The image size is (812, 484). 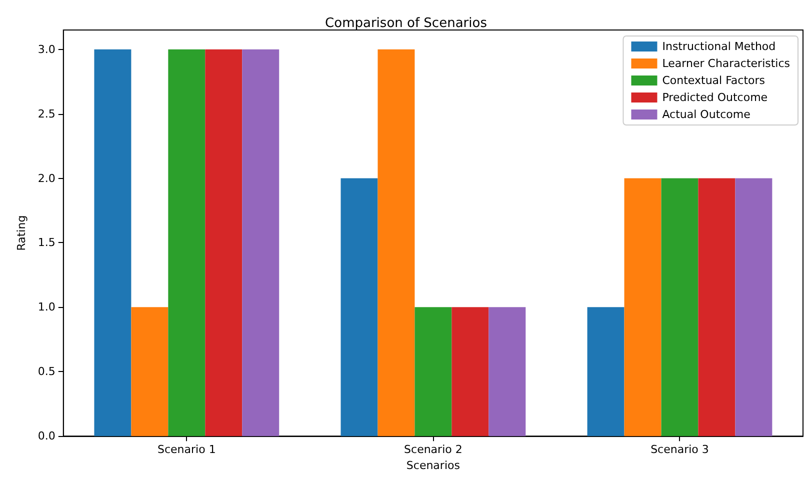 I want to click on y-tick-label: 1.0, so click(x=47, y=307).